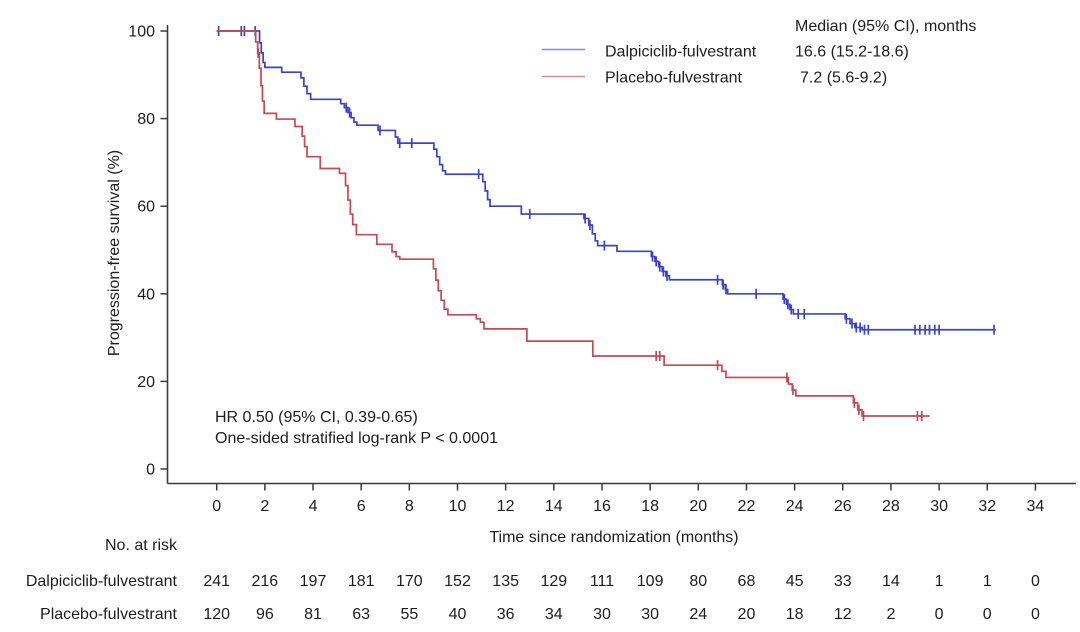 The width and height of the screenshot is (1080, 632). What do you see at coordinates (458, 506) in the screenshot?
I see `x-tick-label: 10` at bounding box center [458, 506].